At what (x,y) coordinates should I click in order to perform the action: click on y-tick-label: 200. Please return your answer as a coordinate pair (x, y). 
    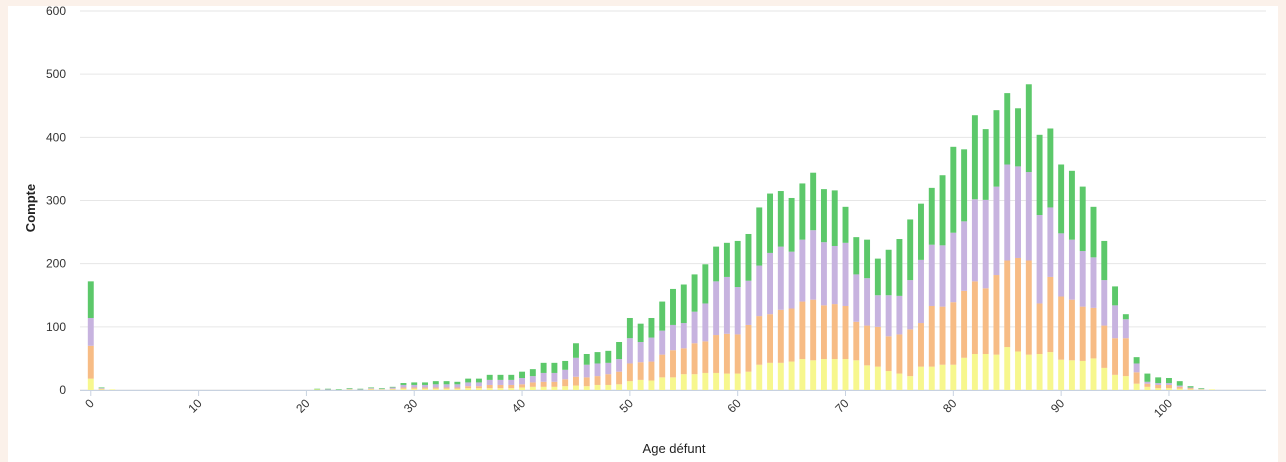
    Looking at the image, I should click on (56, 264).